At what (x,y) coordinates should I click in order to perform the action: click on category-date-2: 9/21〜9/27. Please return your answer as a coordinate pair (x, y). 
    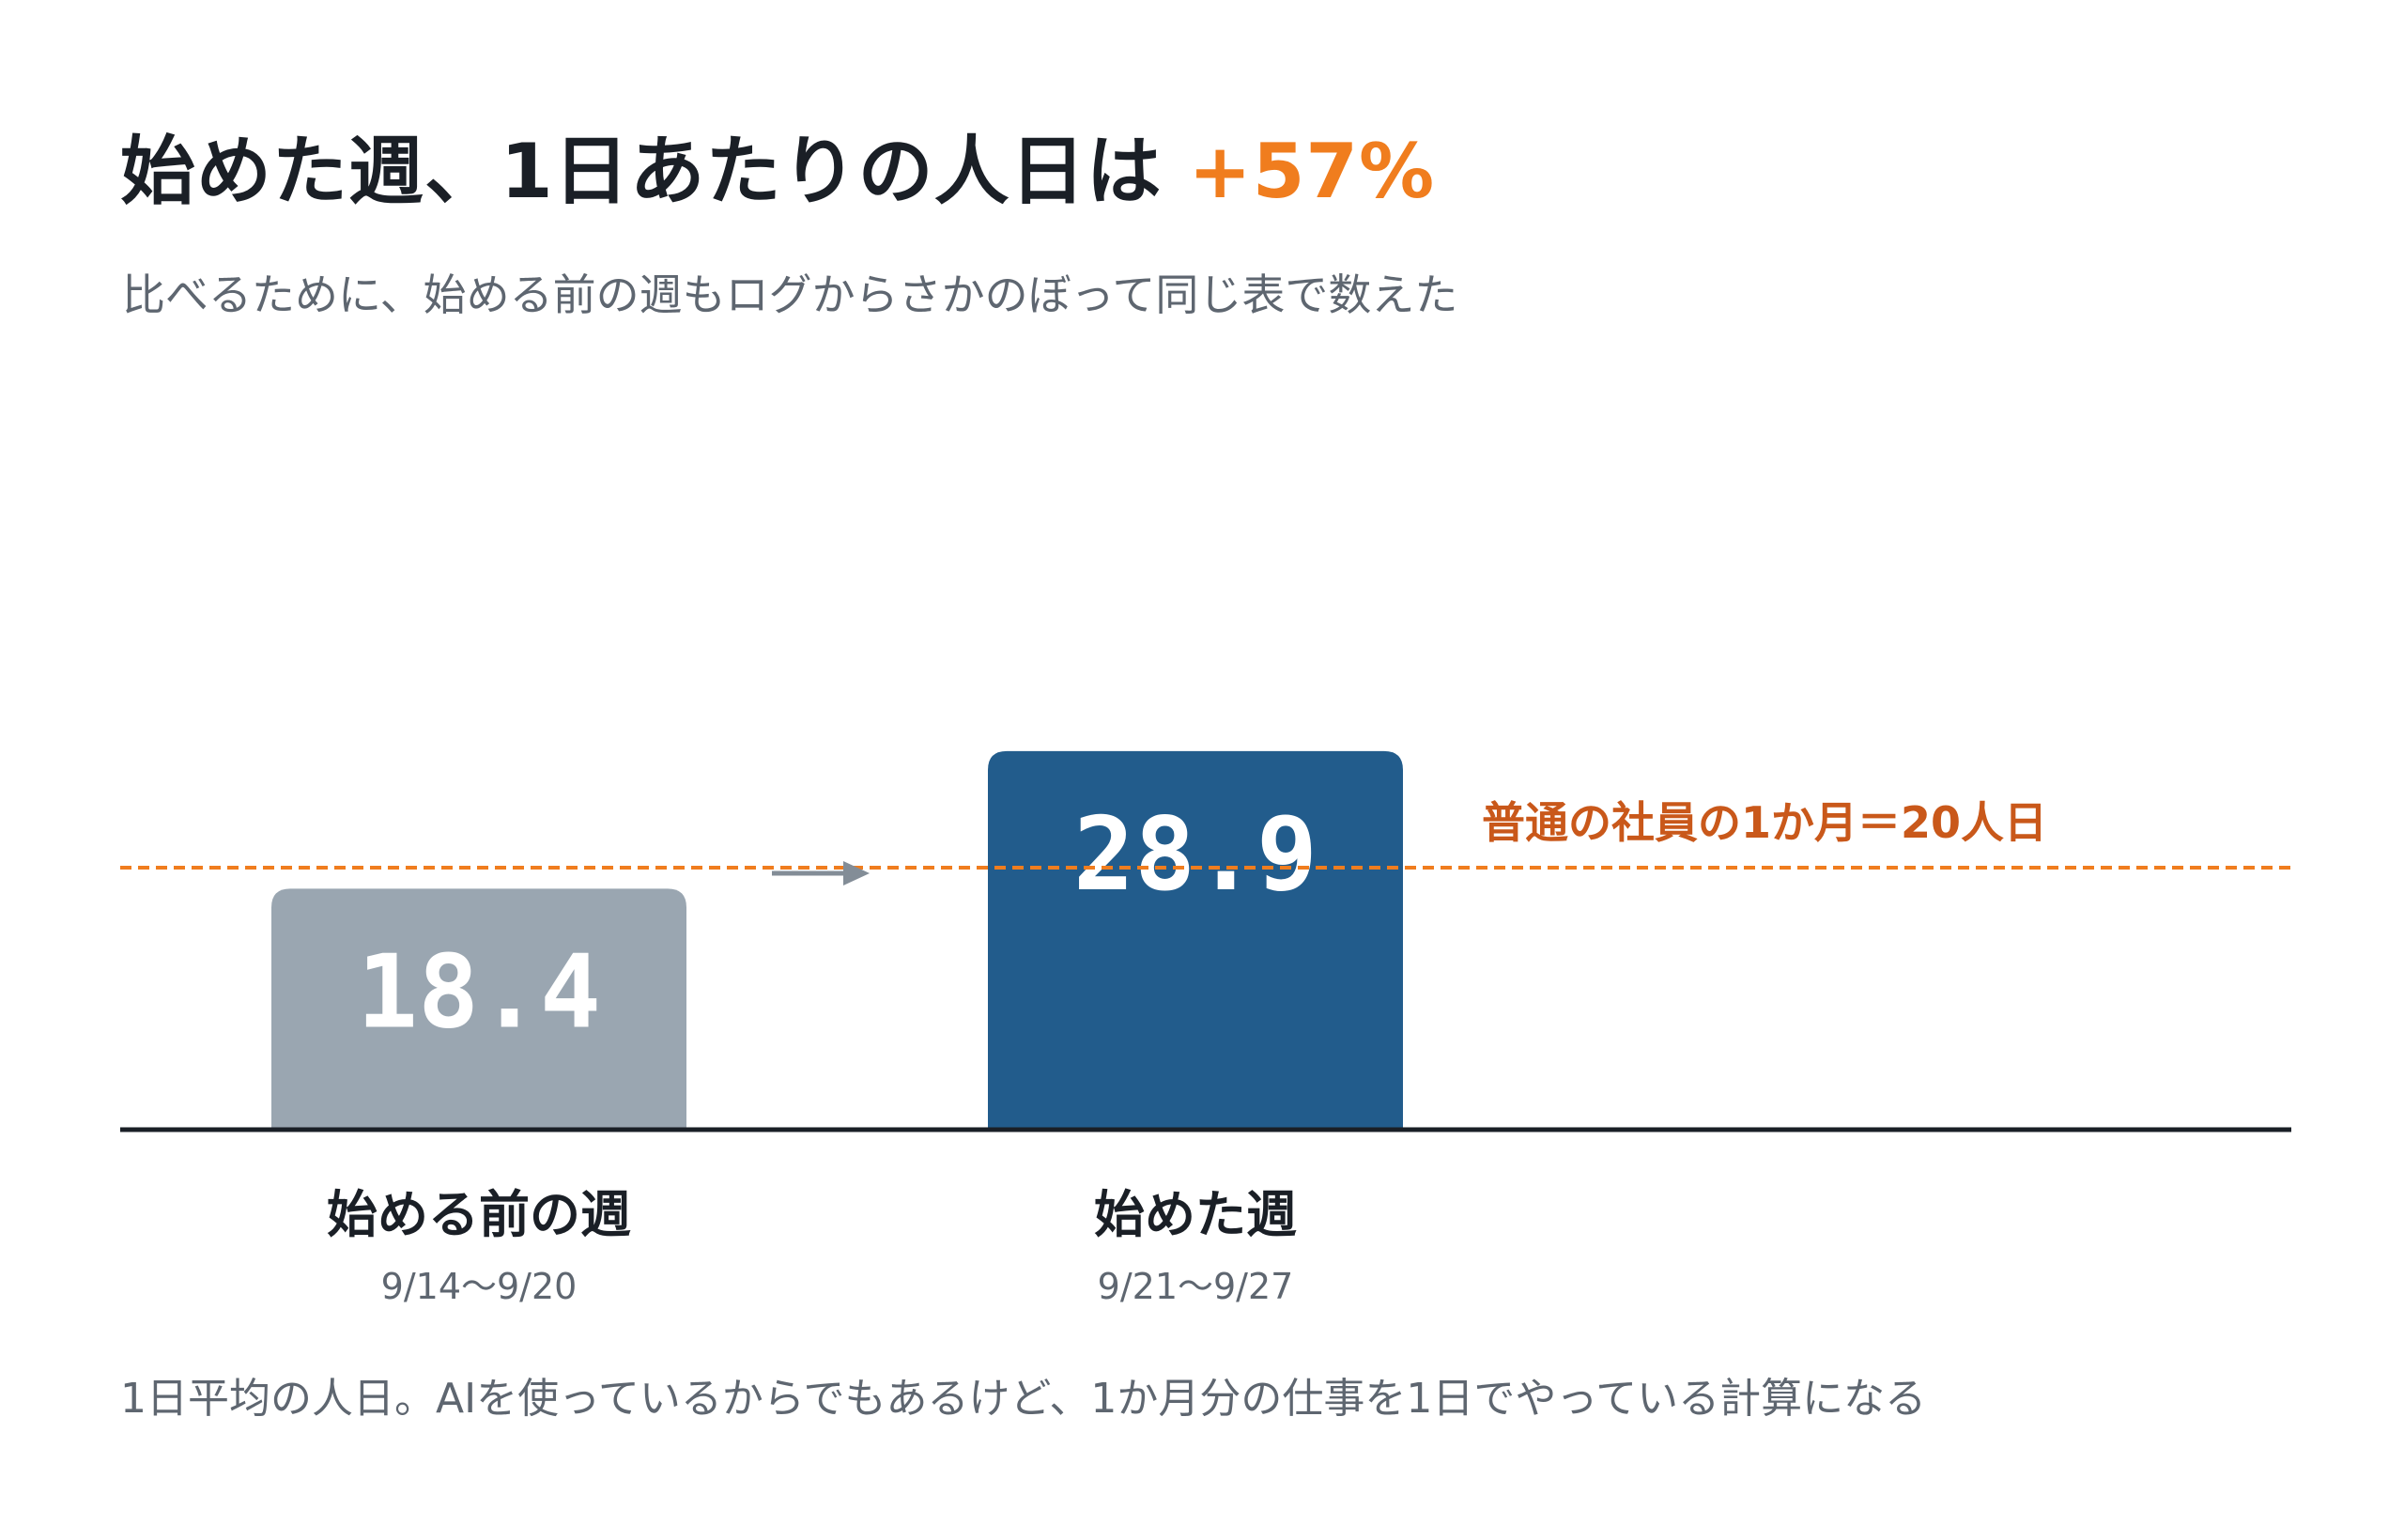
    Looking at the image, I should click on (1196, 1286).